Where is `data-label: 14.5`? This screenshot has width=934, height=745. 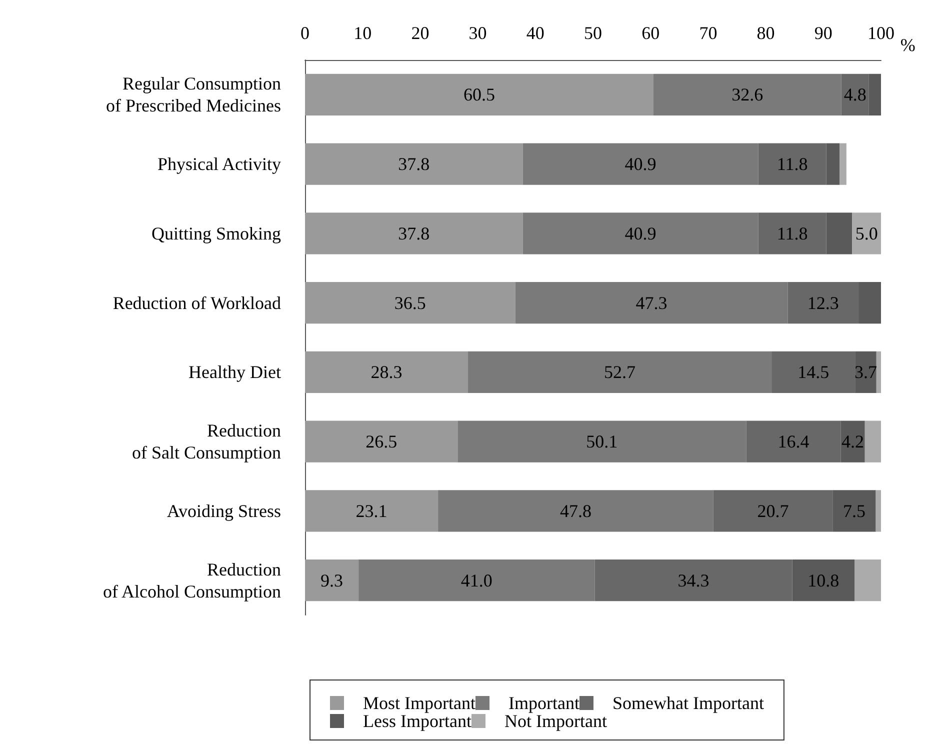
data-label: 14.5 is located at coordinates (814, 372).